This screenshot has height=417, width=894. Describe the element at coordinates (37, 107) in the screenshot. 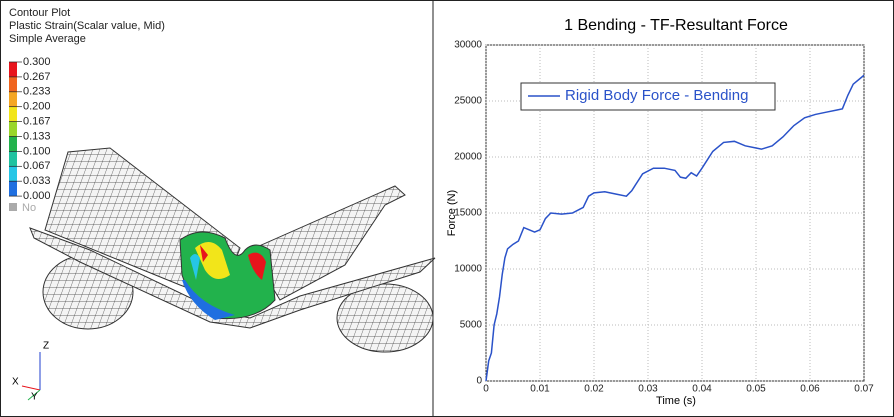

I see `legend-level: 0.200` at that location.